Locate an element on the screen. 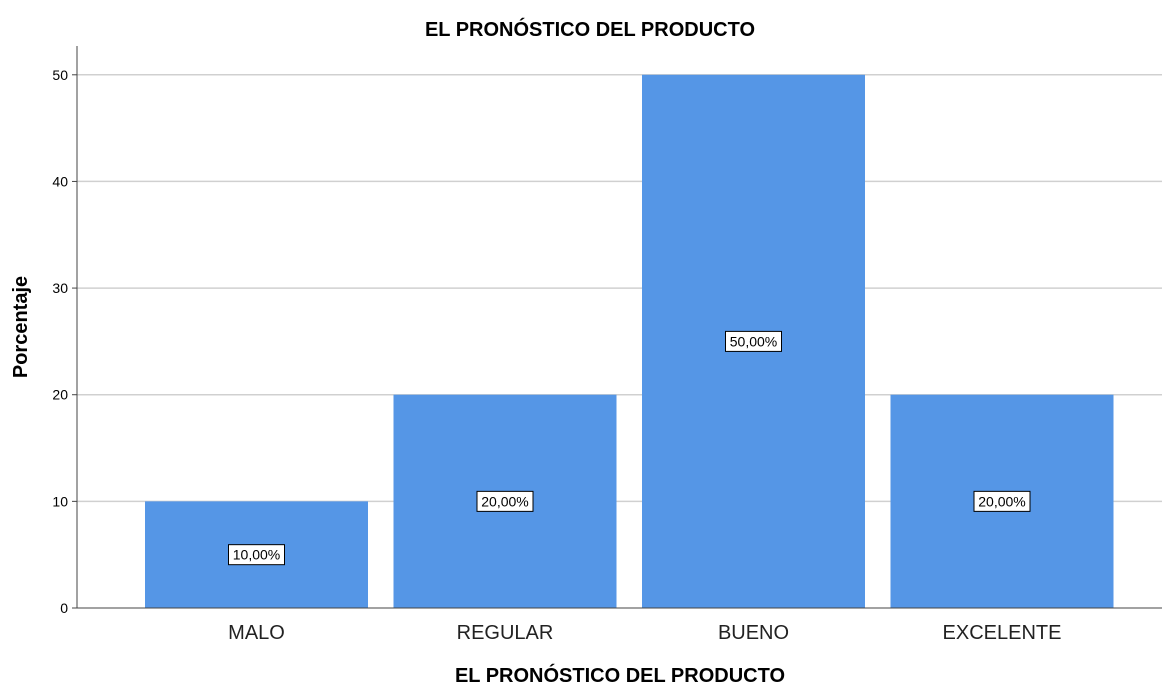 This screenshot has height=686, width=1166. y-tick-label: 0 is located at coordinates (64, 608).